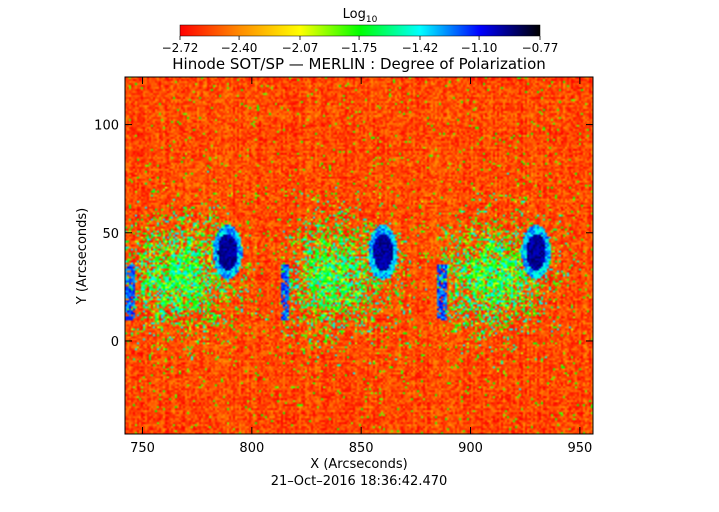 Image resolution: width=719 pixels, height=512 pixels. What do you see at coordinates (106, 126) in the screenshot?
I see `y-tick-label: 100` at bounding box center [106, 126].